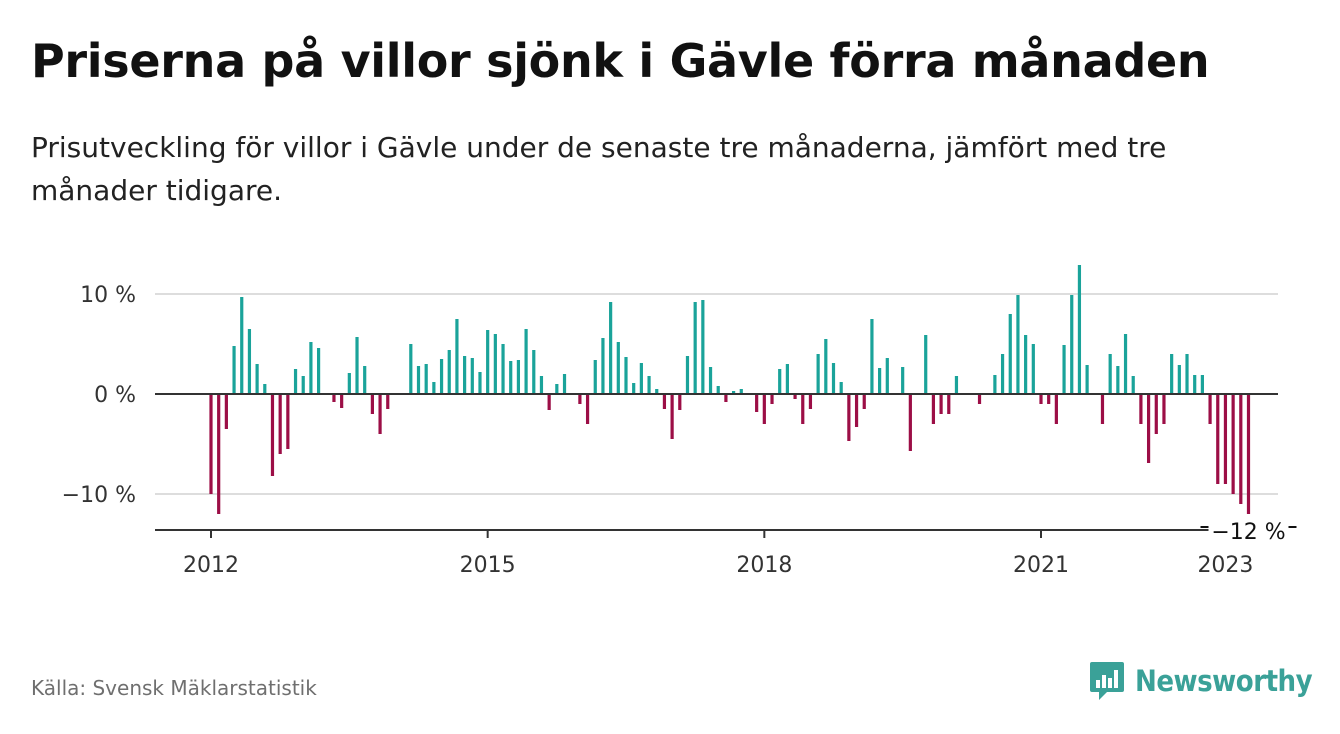 The height and width of the screenshot is (734, 1340). I want to click on brand-name: Newsworthy, so click(1224, 681).